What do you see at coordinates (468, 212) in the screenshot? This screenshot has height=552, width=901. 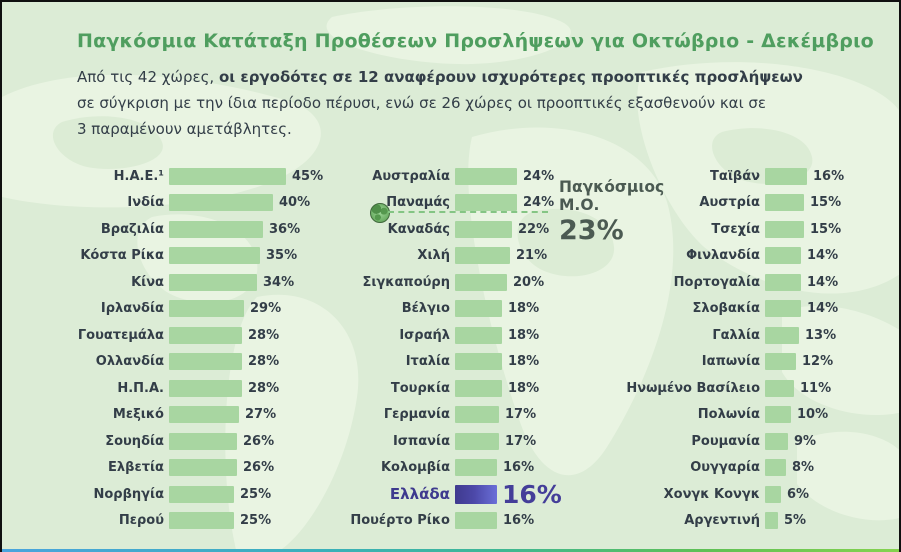 I see `global-average-dashed-line` at bounding box center [468, 212].